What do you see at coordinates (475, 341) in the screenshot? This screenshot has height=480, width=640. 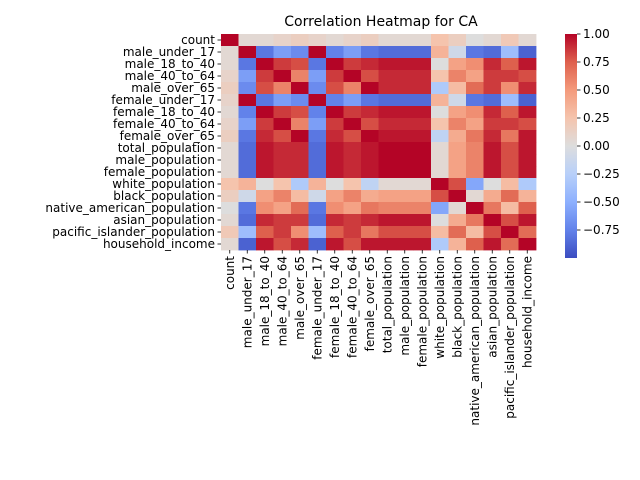 I see `x-tick-label: native_american_population` at bounding box center [475, 341].